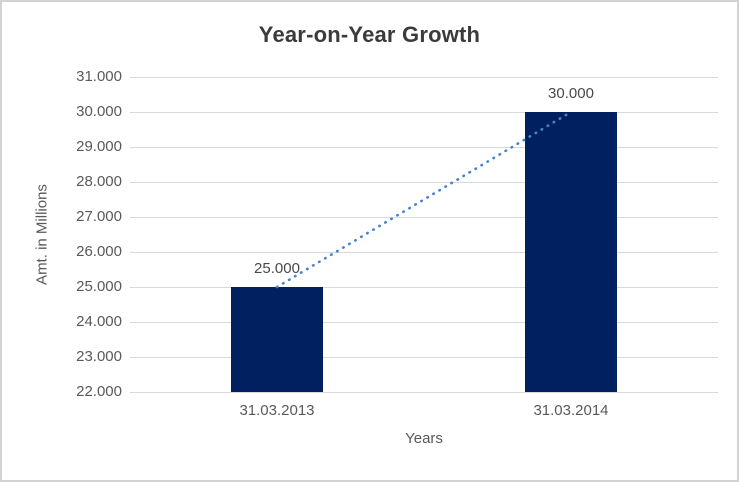 The height and width of the screenshot is (482, 739). I want to click on bar-value-label: 30.000, so click(571, 93).